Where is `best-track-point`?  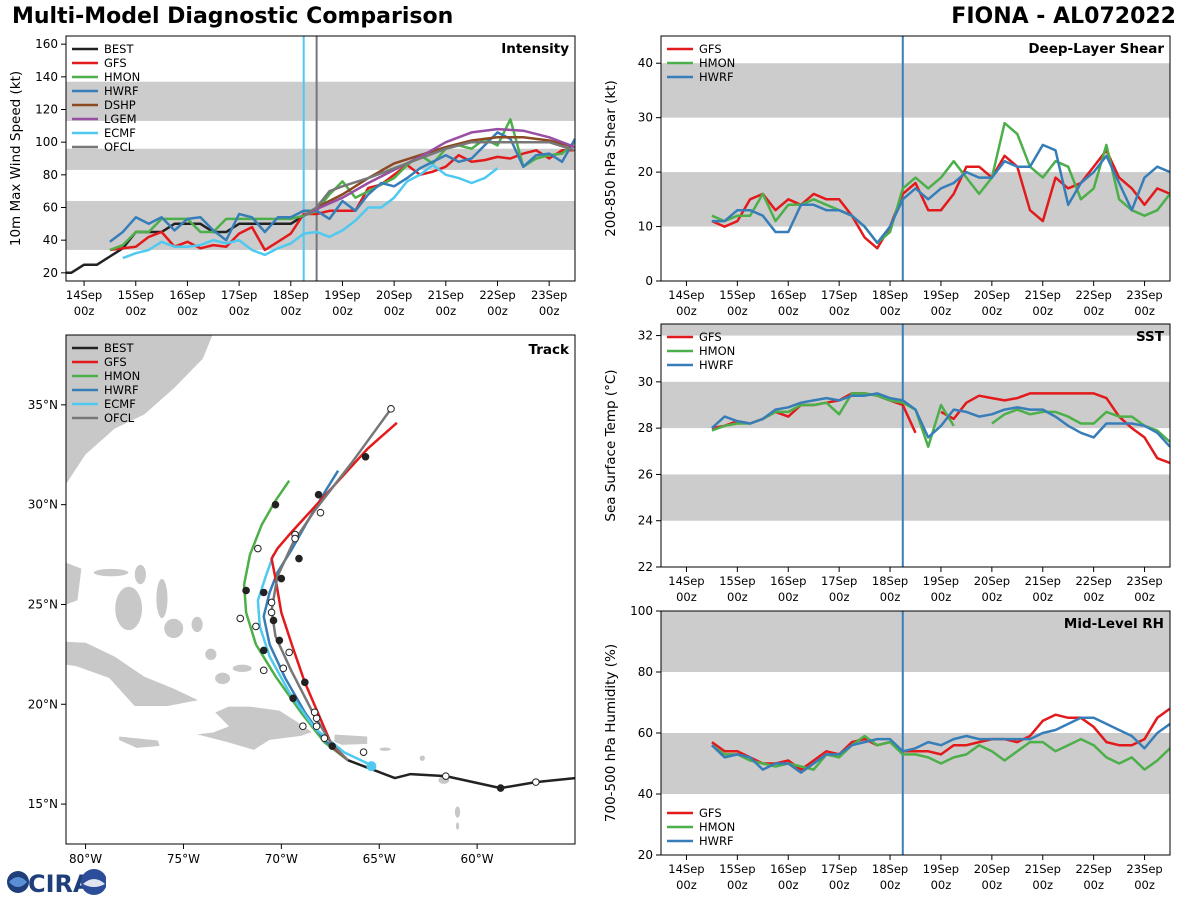
best-track-point is located at coordinates (536, 782).